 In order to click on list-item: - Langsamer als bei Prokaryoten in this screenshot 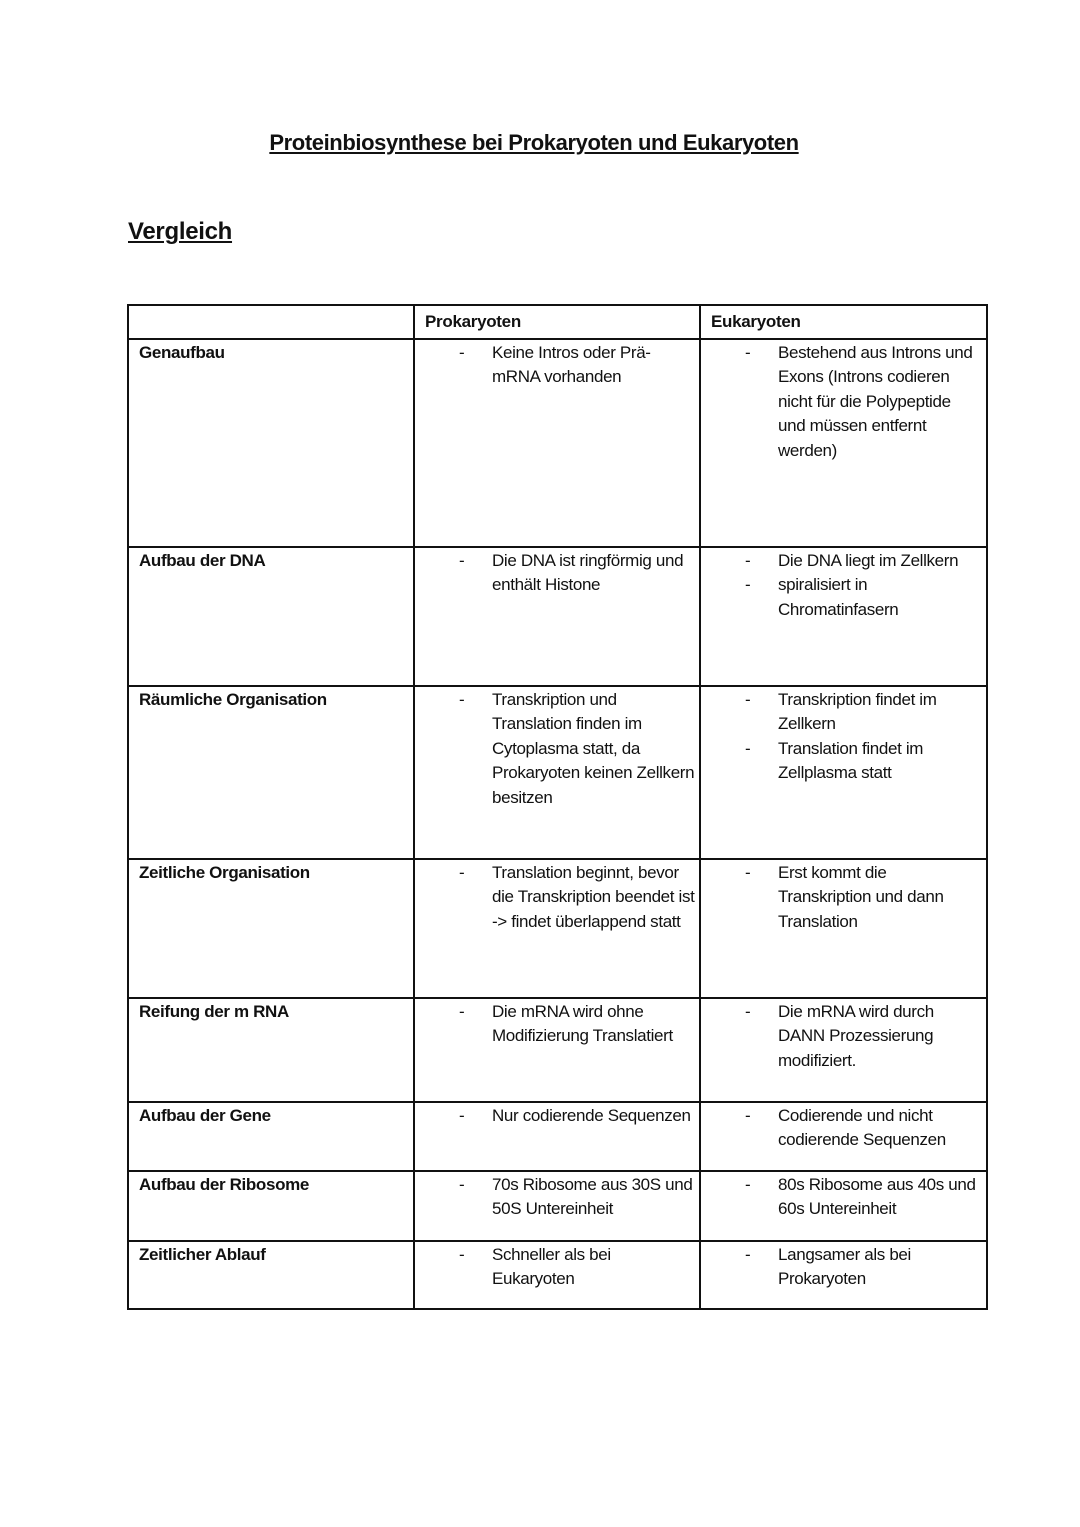, I will do `click(841, 1267)`.